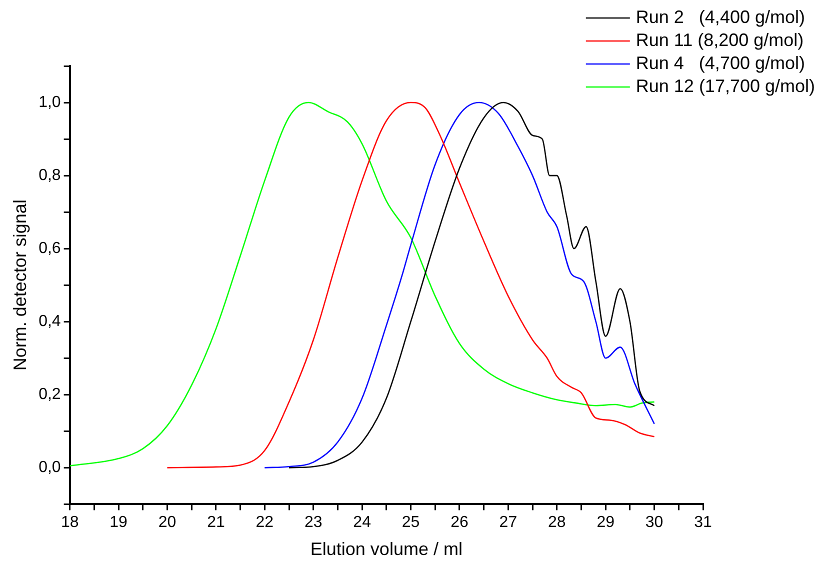 The height and width of the screenshot is (571, 821). I want to click on x-tick-label: 20, so click(167, 523).